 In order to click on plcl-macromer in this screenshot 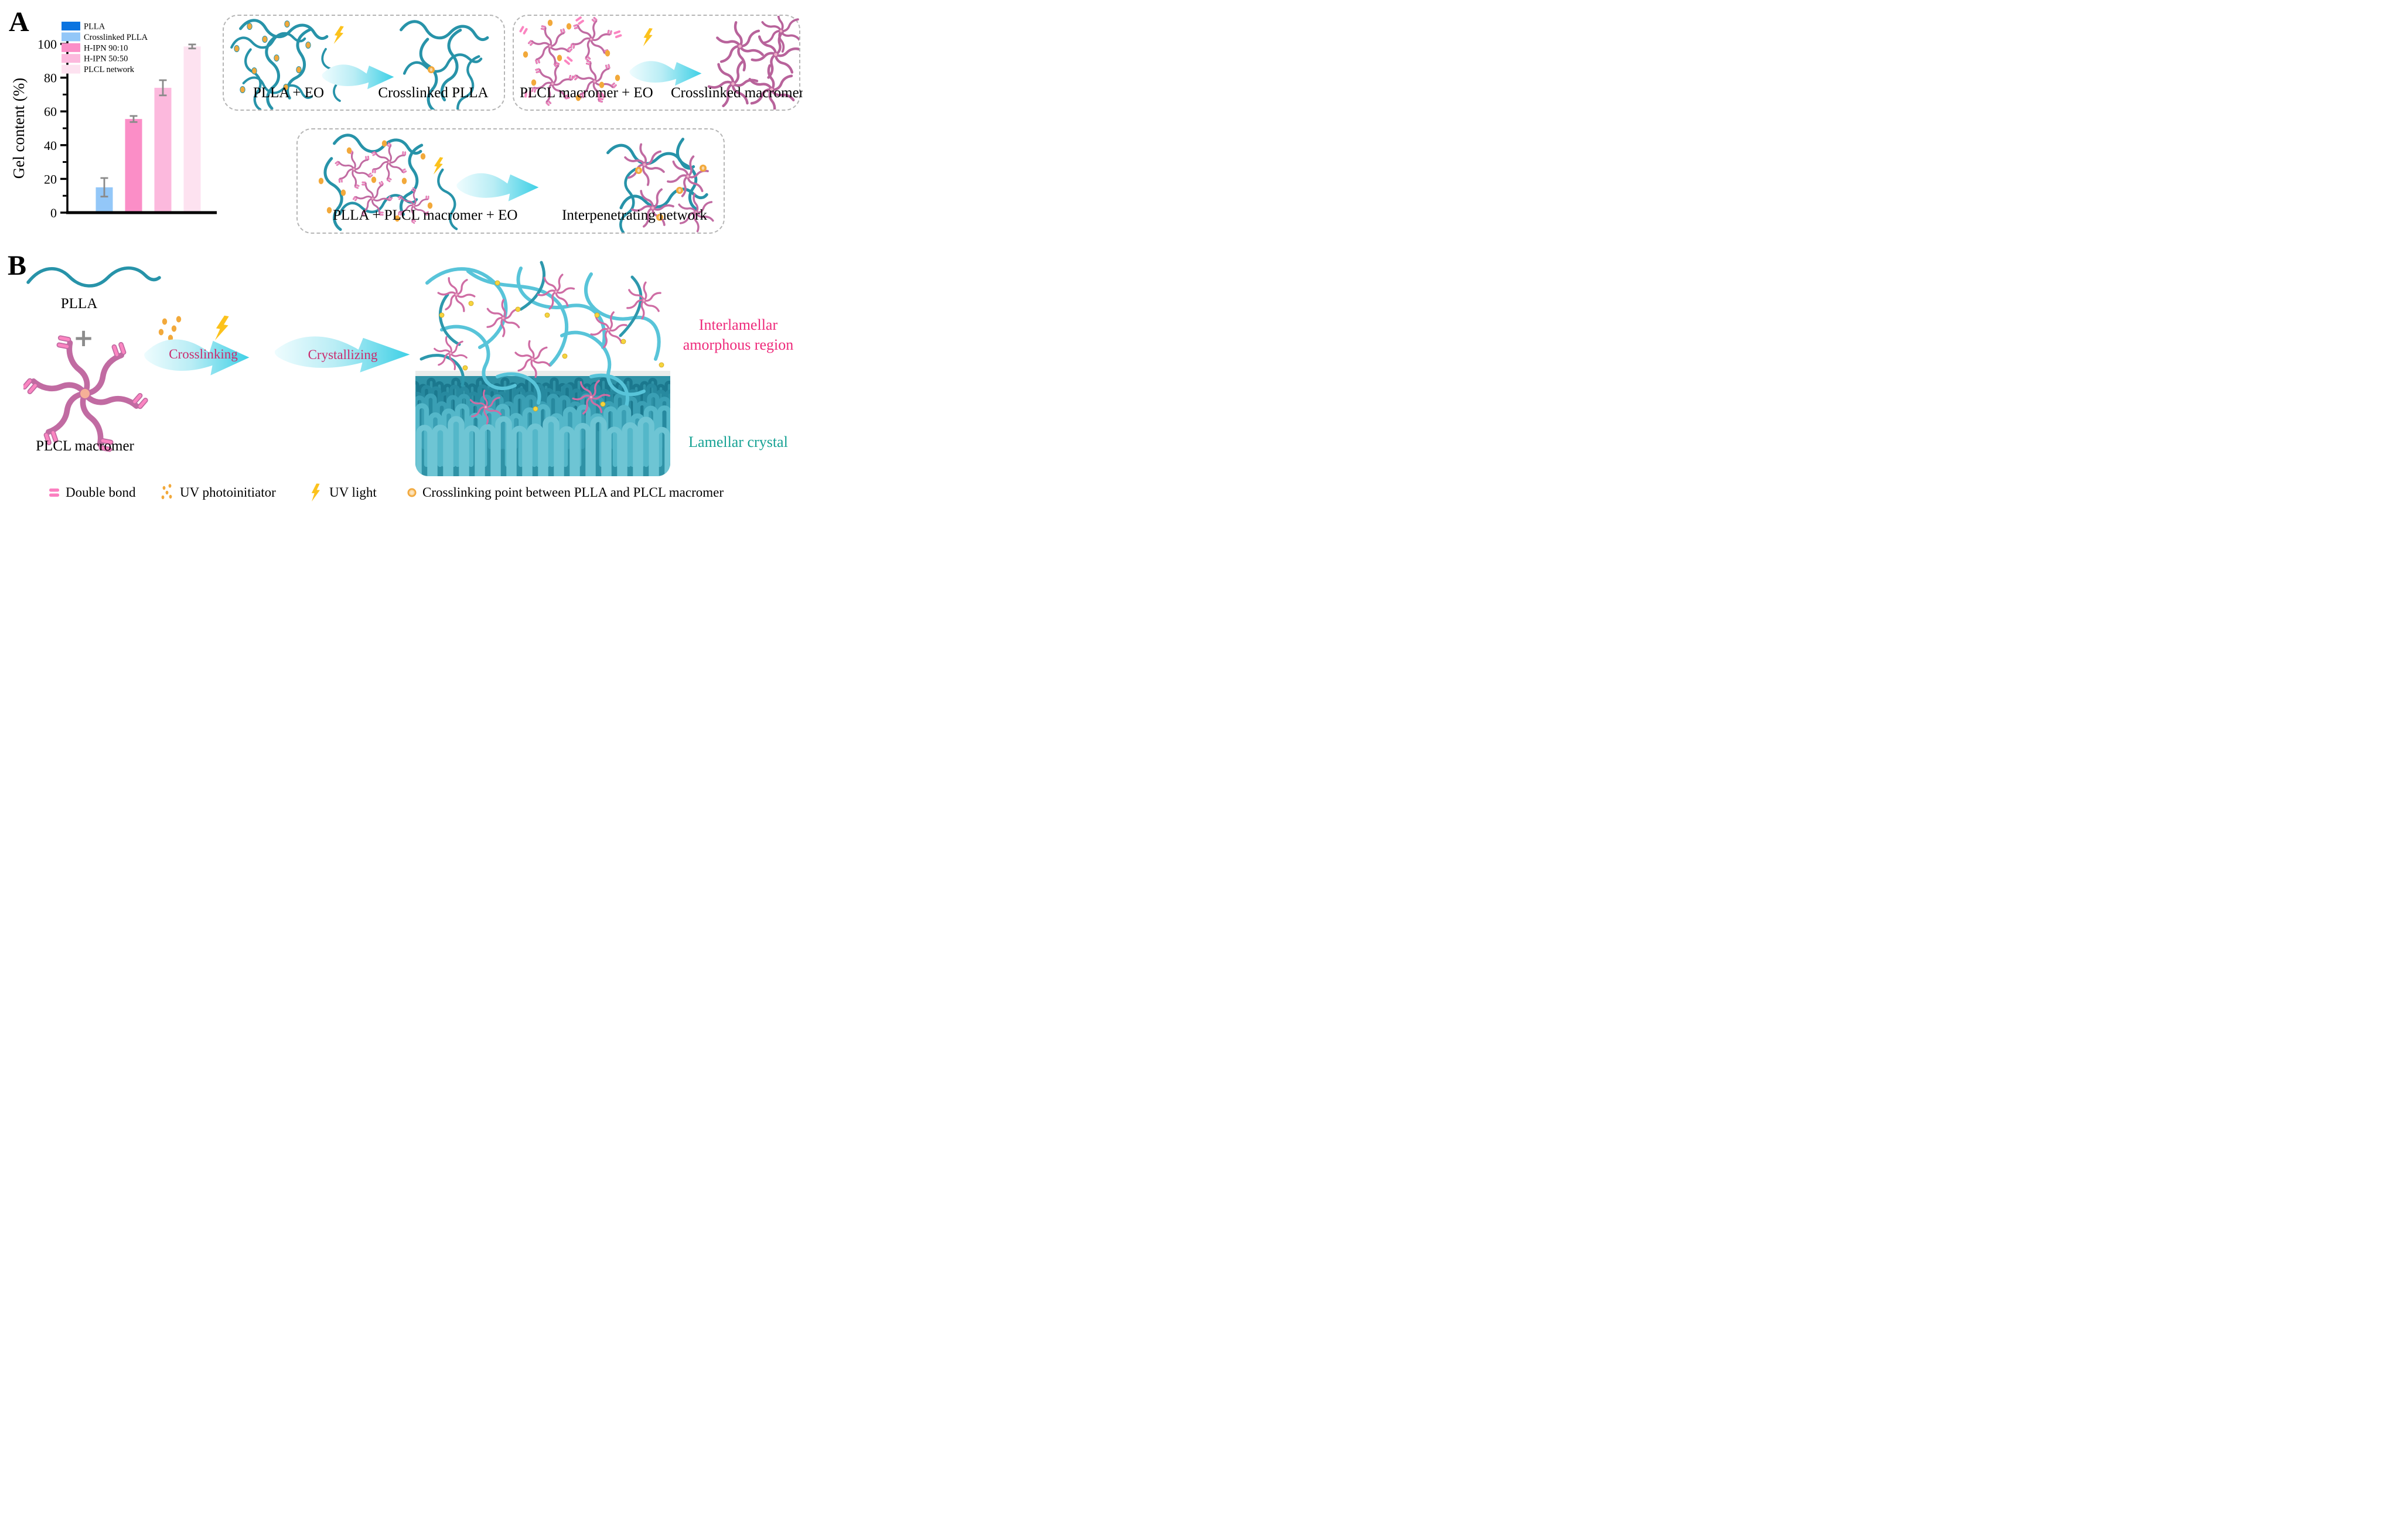, I will do `click(91, 393)`.